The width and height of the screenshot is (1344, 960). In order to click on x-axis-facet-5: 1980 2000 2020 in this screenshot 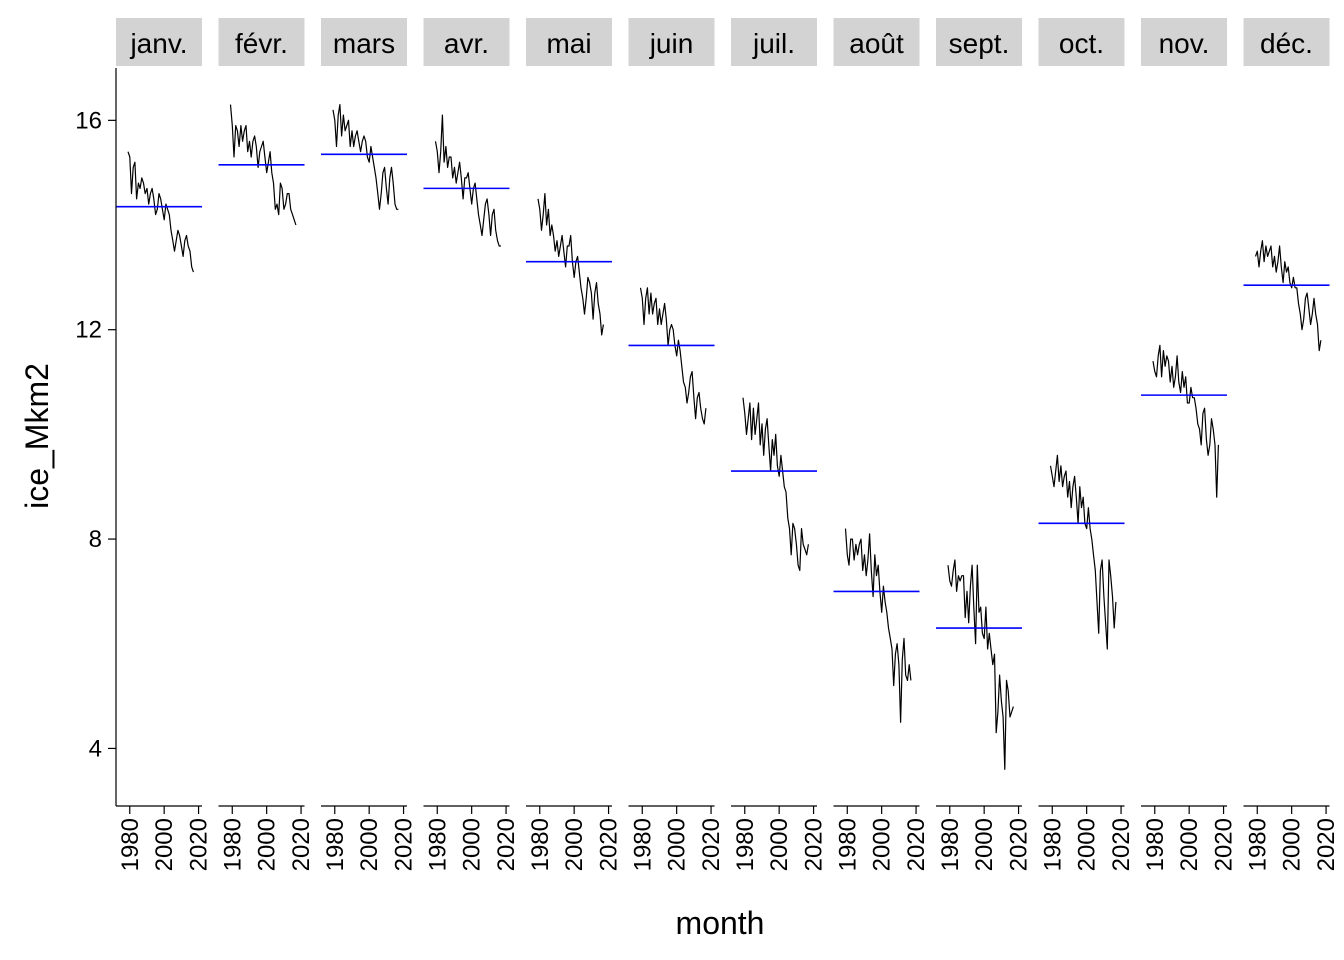, I will do `click(574, 838)`.